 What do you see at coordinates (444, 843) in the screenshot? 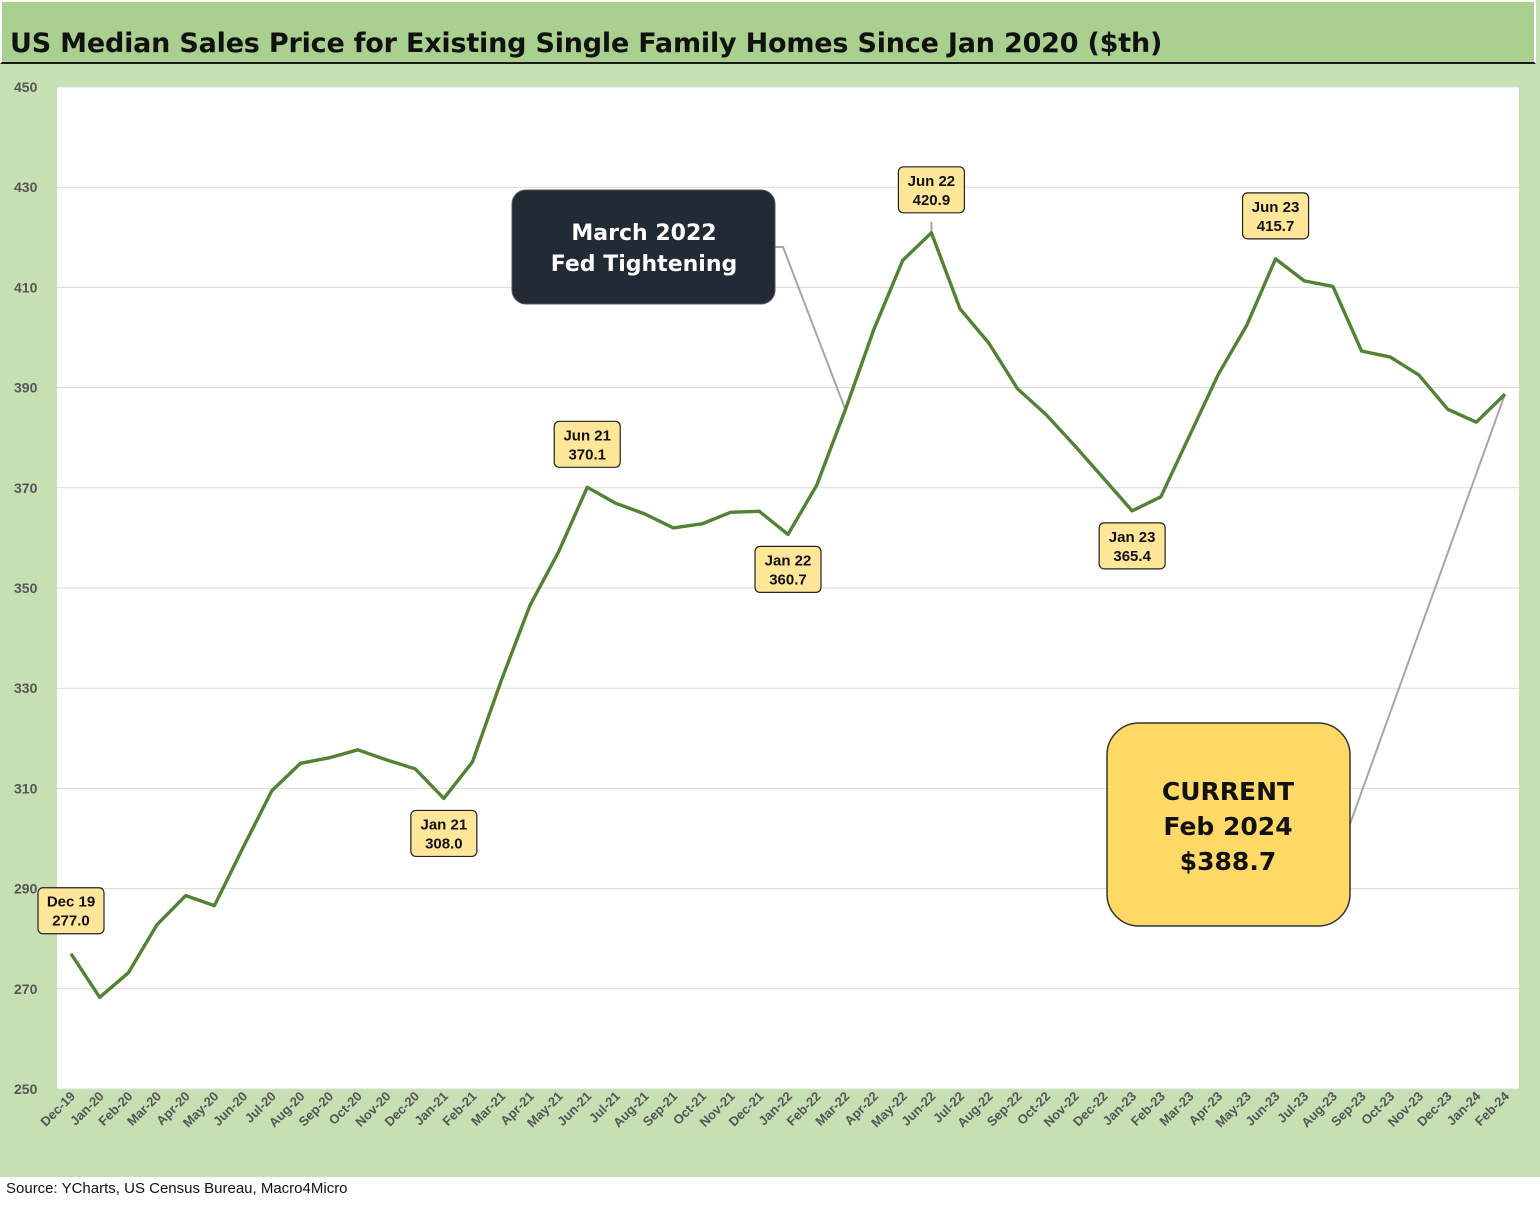
I see `point-label-value: 308.0` at bounding box center [444, 843].